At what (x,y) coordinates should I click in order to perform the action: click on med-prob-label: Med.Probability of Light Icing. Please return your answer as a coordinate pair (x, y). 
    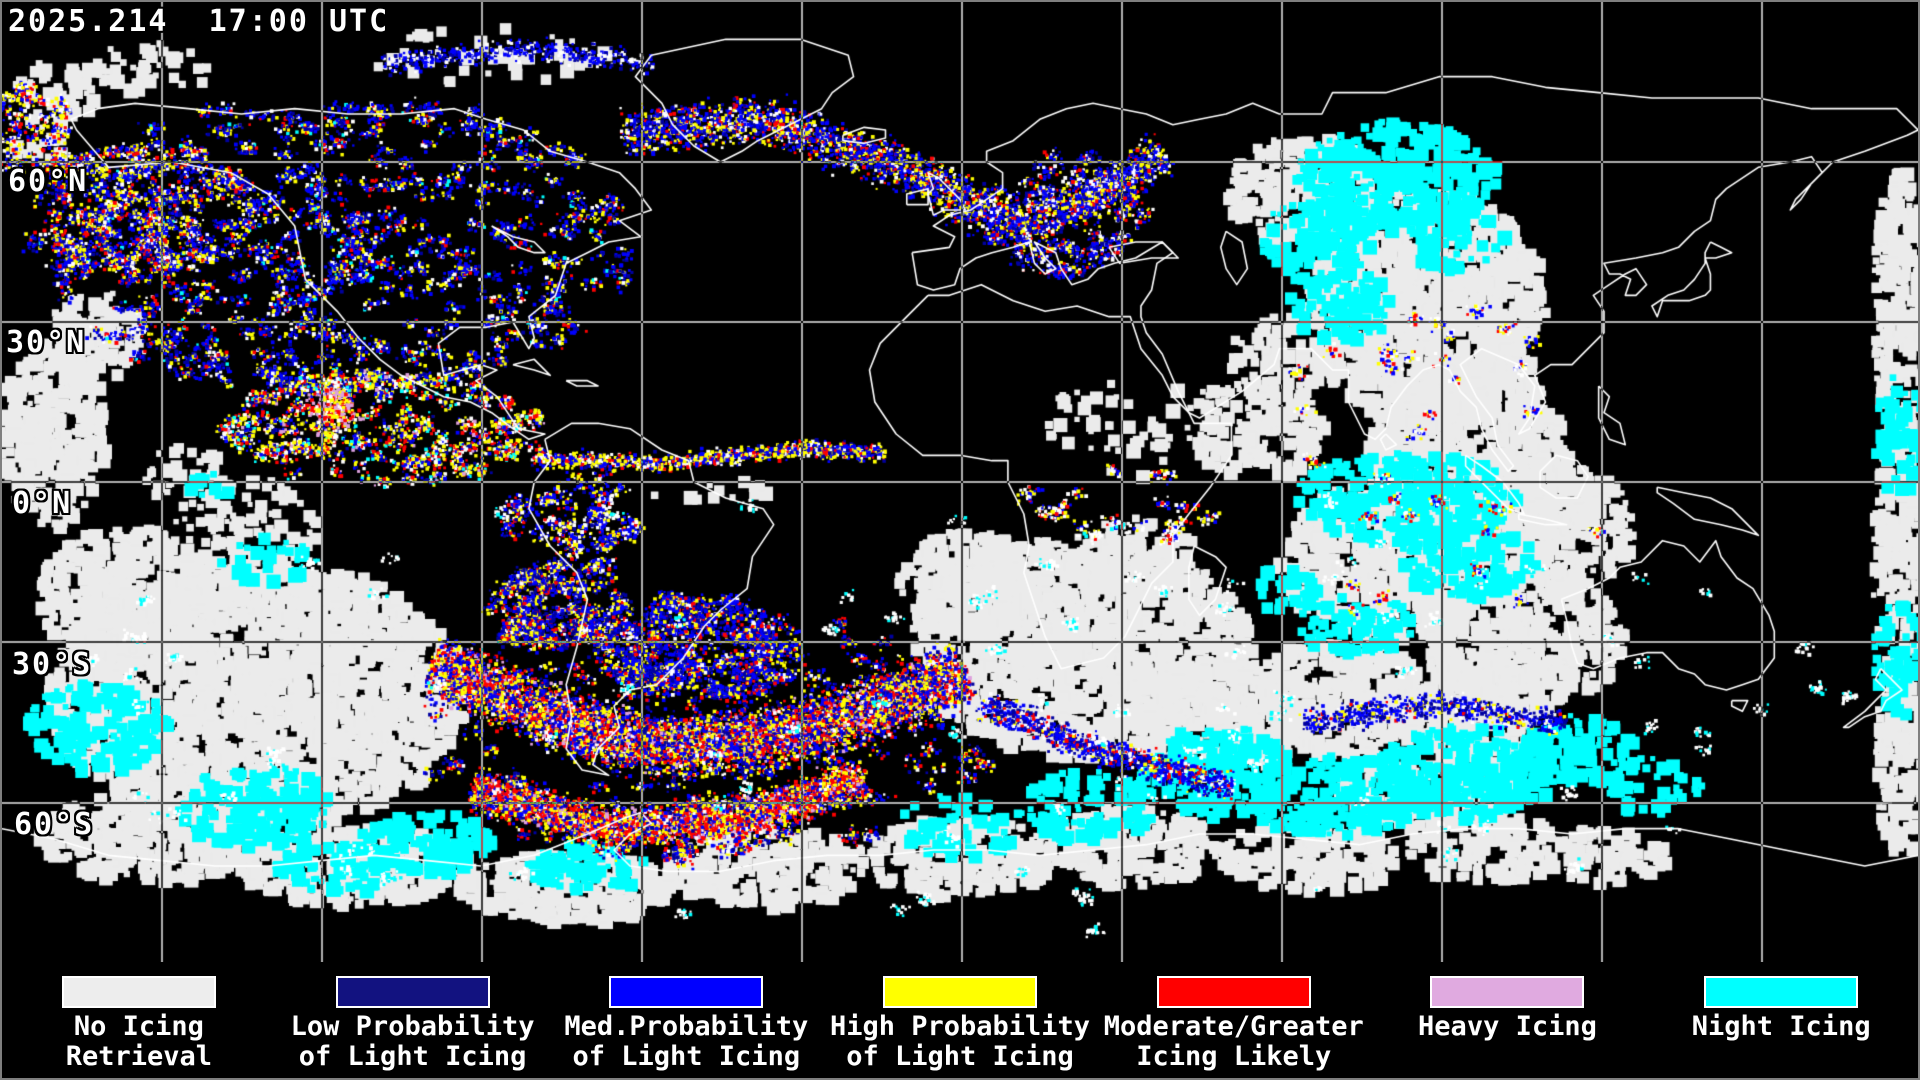
    Looking at the image, I should click on (686, 1041).